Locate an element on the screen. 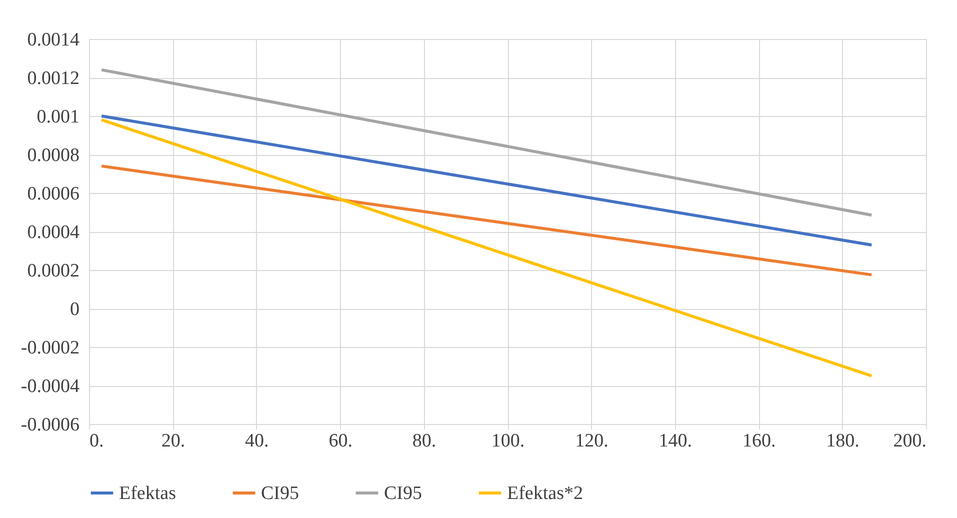 The width and height of the screenshot is (957, 518). y-tick-label: 0.0004 is located at coordinates (53, 232).